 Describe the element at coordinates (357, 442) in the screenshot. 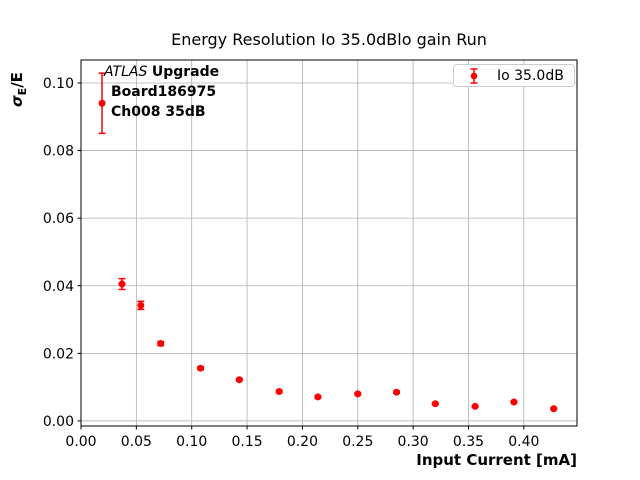

I see `x-tick-label: 0.25` at that location.